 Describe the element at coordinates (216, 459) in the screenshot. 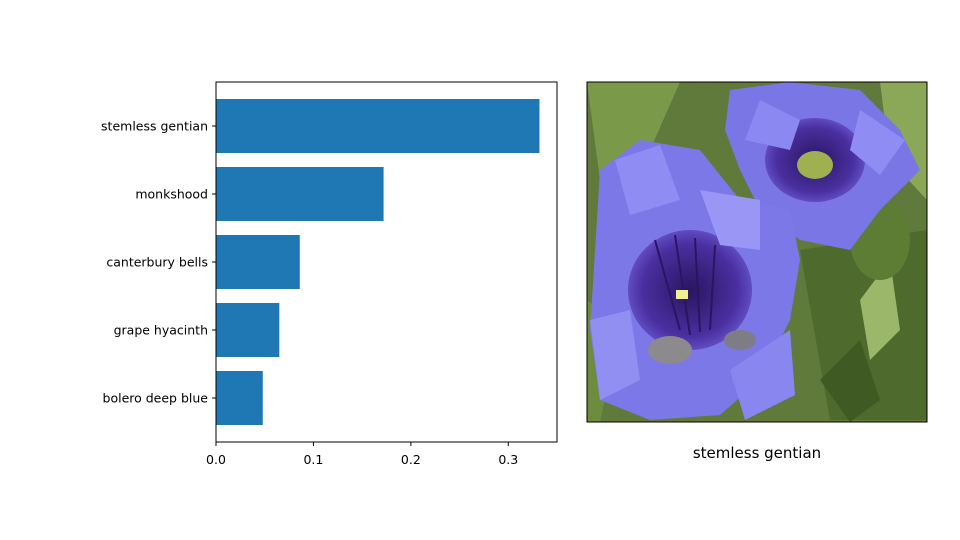

I see `x-tick-label: 0.0` at that location.